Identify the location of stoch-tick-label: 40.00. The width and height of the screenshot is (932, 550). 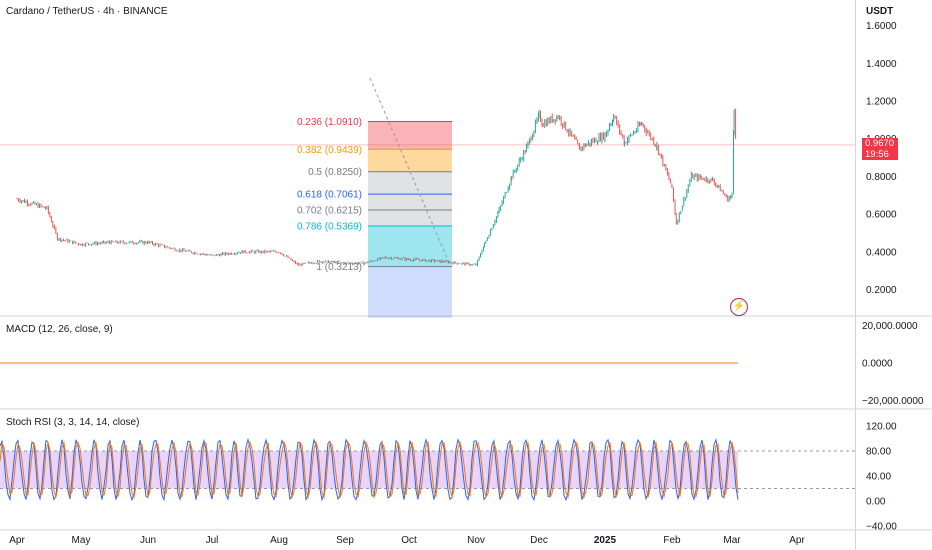
(878, 477).